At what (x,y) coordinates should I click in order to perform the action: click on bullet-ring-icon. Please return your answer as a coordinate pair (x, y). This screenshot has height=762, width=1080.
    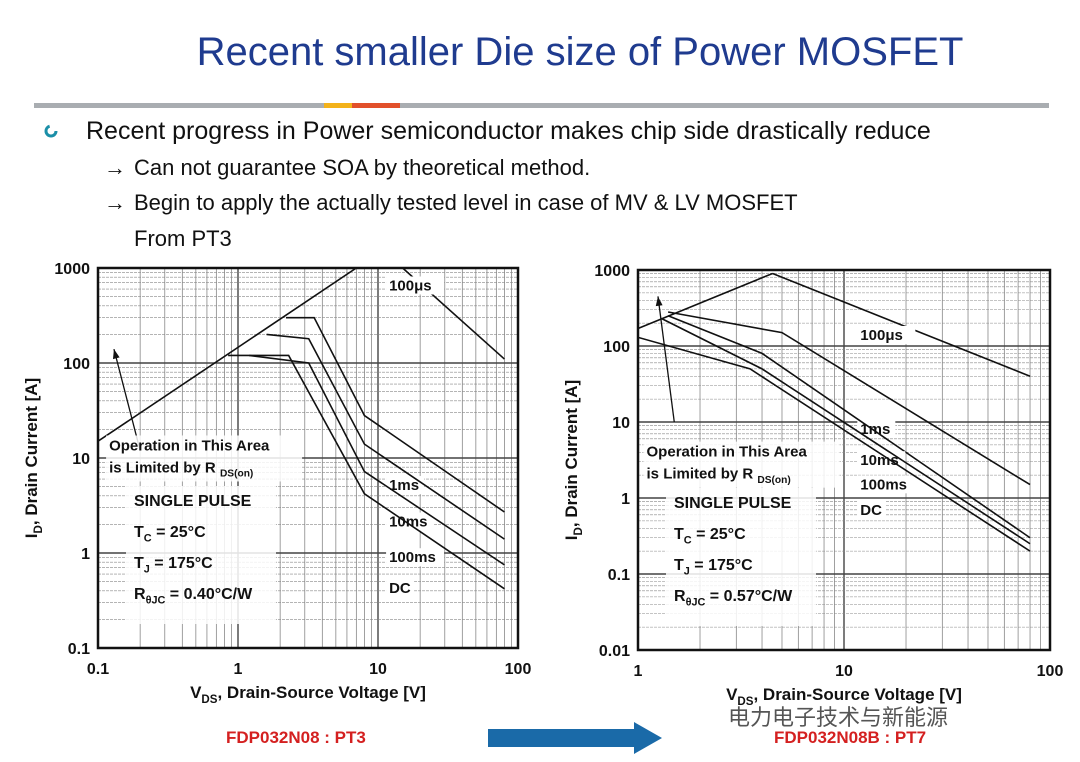
    Looking at the image, I should click on (51, 131).